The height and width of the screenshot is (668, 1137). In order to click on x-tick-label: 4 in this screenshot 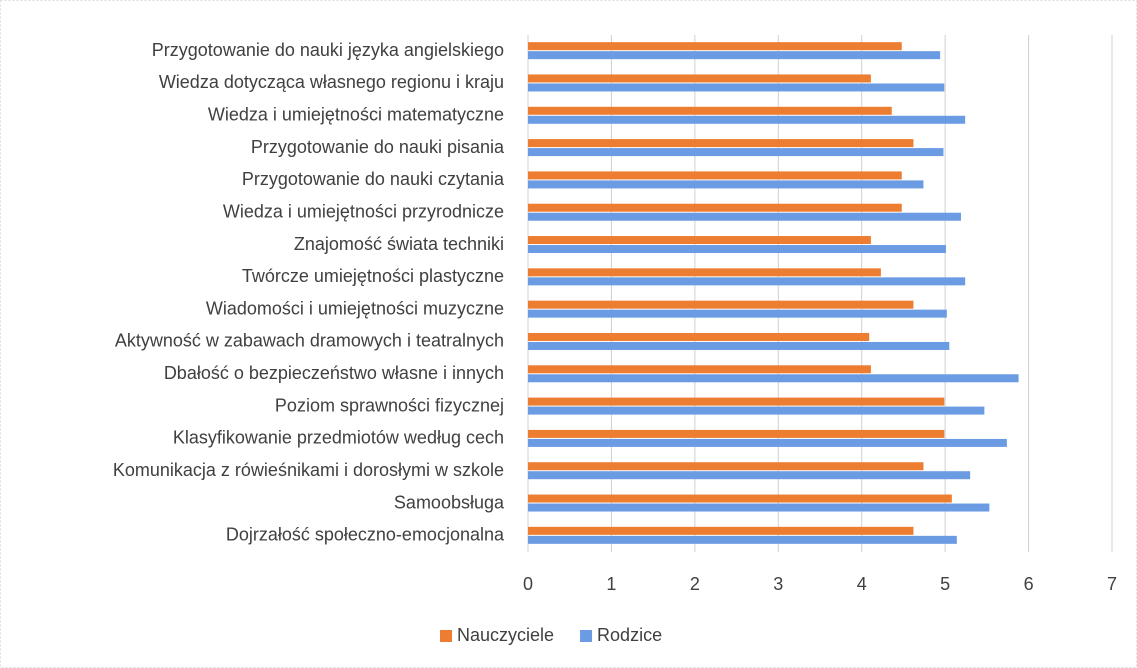, I will do `click(862, 584)`.